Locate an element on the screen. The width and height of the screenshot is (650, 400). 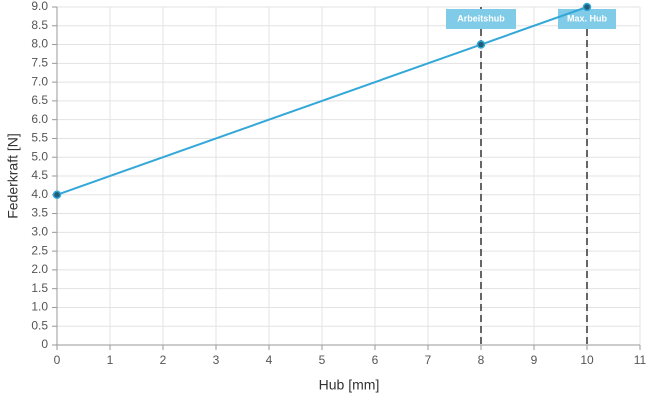
y-tick-label: 0 is located at coordinates (44, 344).